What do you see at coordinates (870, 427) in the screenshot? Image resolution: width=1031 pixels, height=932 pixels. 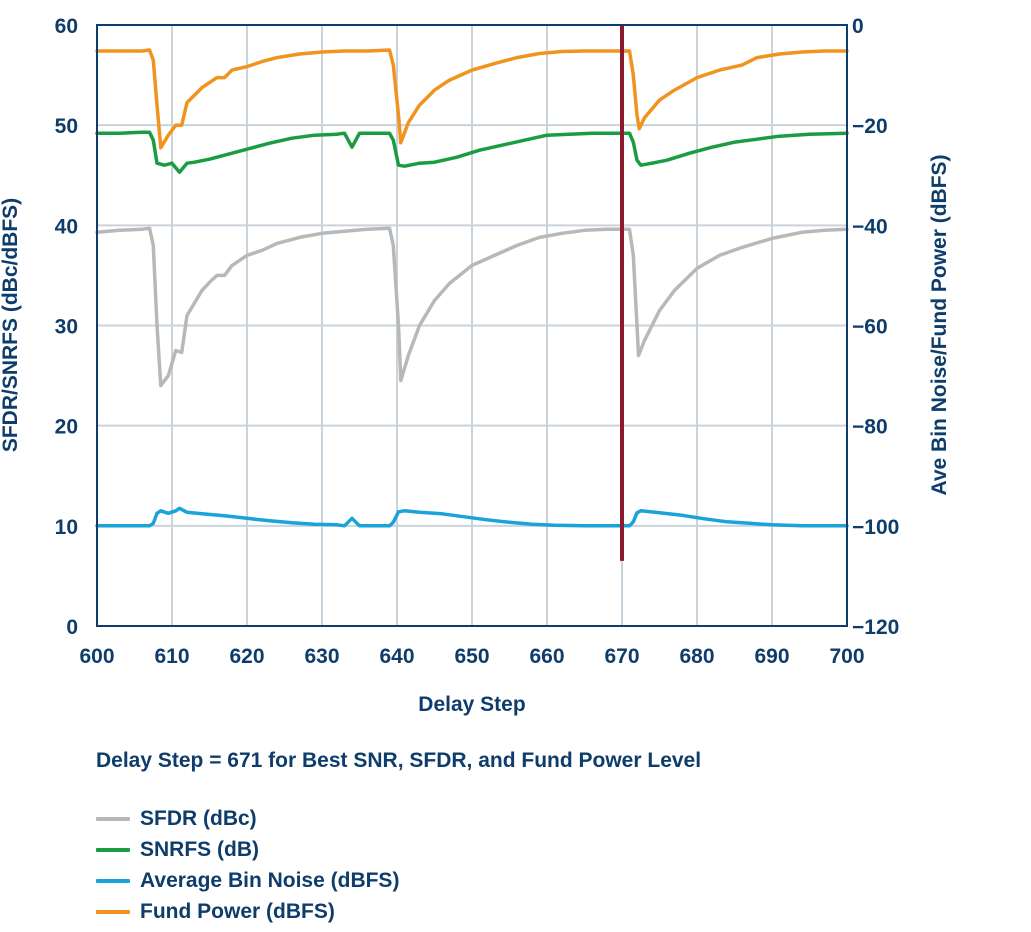 I see `y-right-tick-label: −80` at bounding box center [870, 427].